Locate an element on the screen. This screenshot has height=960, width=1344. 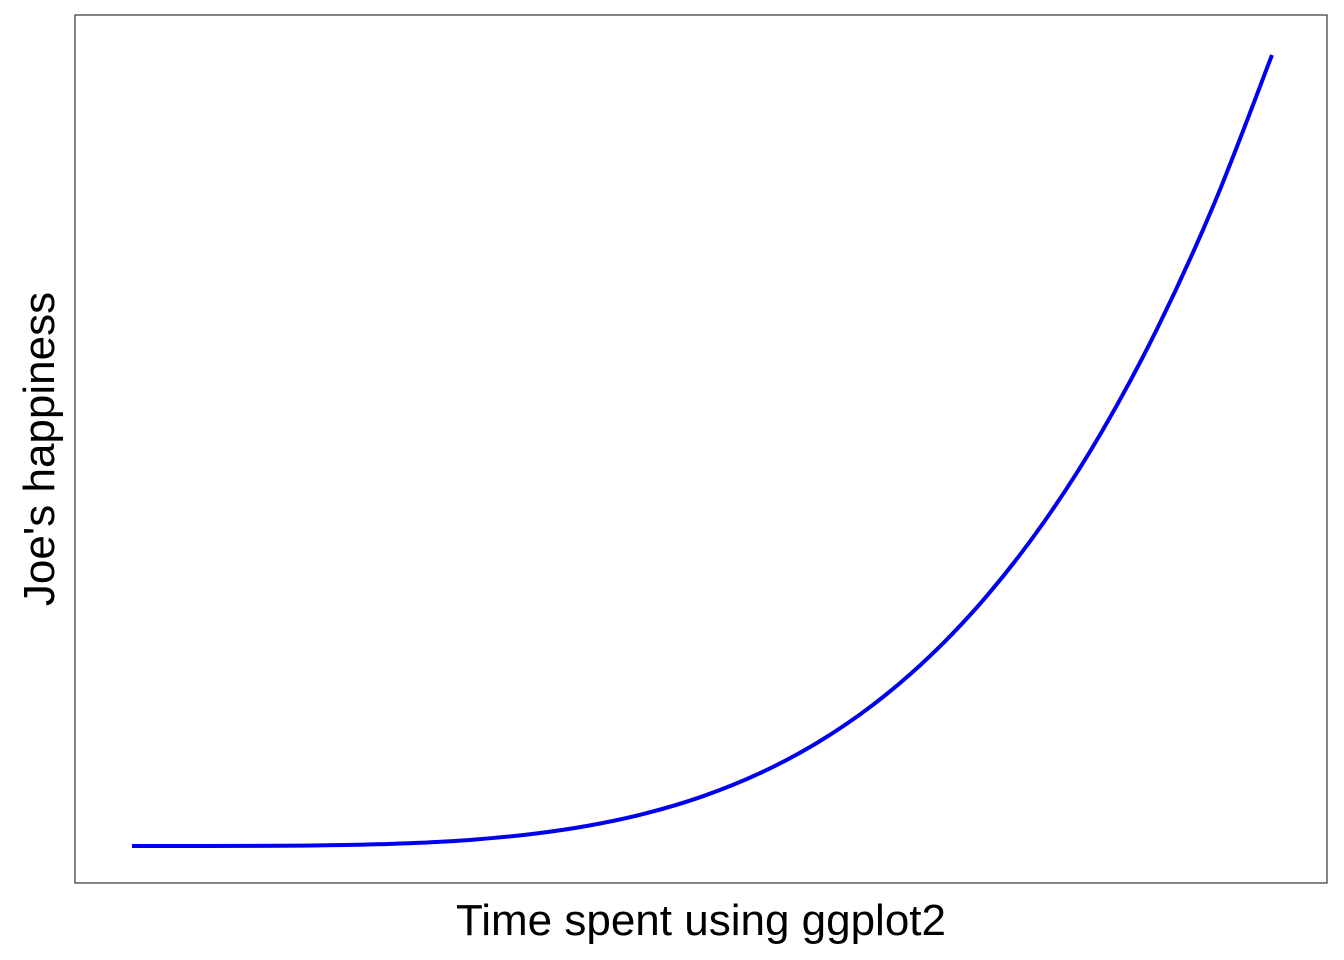
y-axis-title: Joe's happiness is located at coordinates (39, 449).